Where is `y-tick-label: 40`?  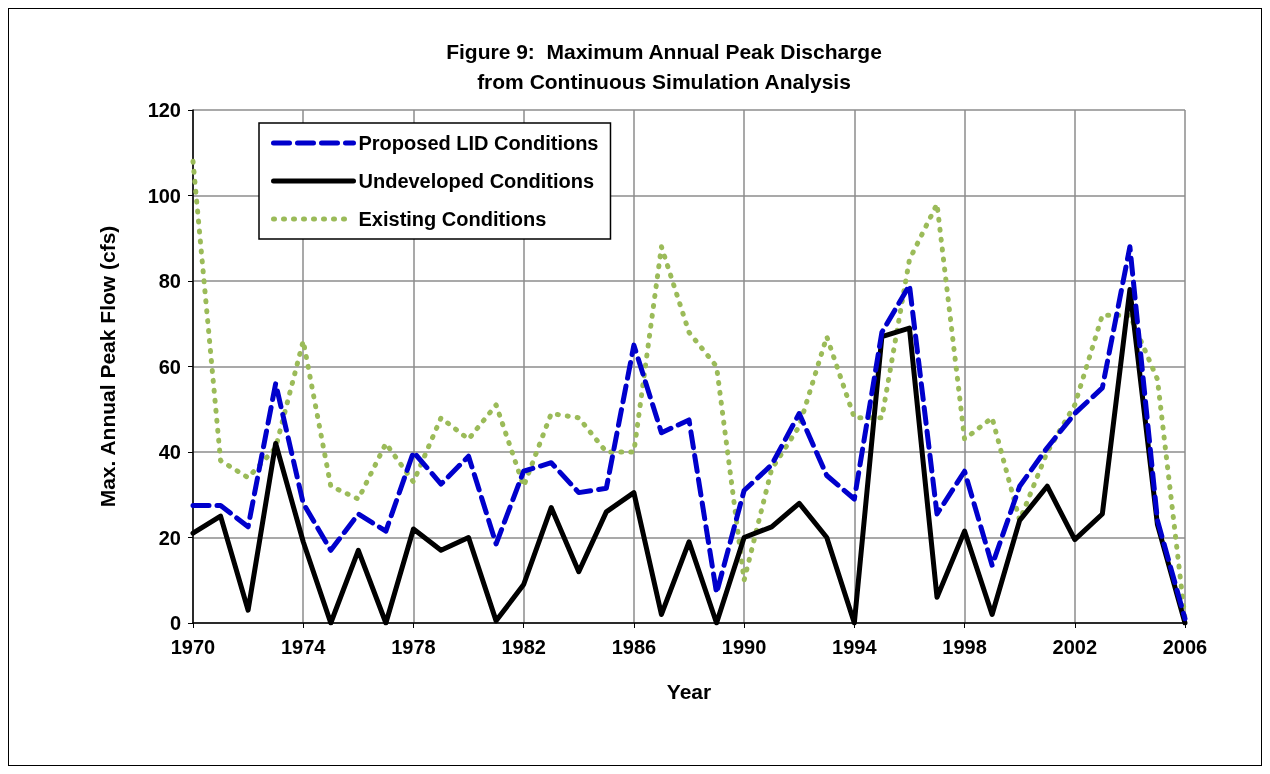
y-tick-label: 40 is located at coordinates (169, 452).